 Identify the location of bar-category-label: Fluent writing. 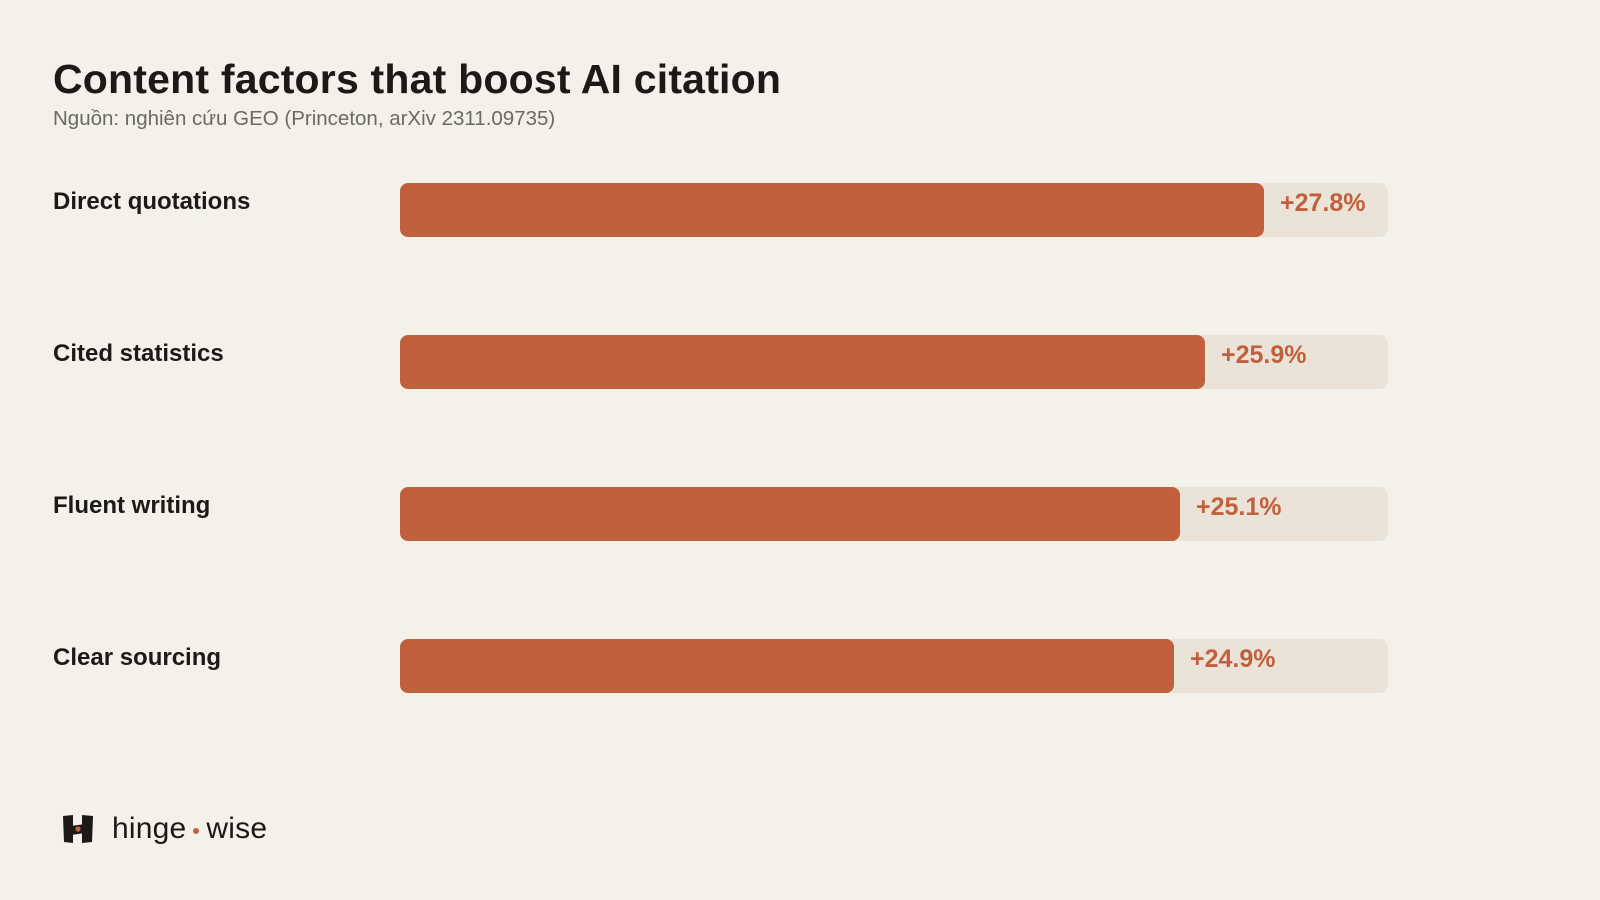
(132, 505).